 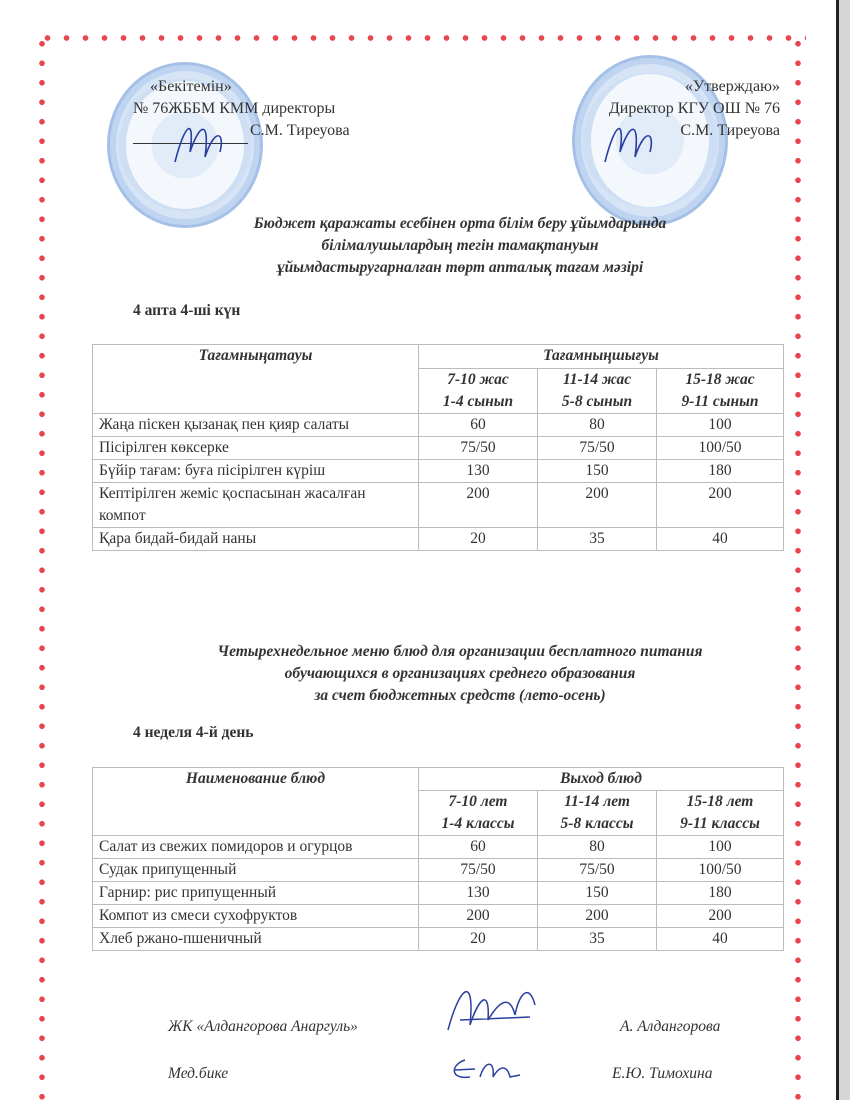 I want to click on col-header-group: 11-14 жас 5-8 сынып, so click(x=597, y=391).